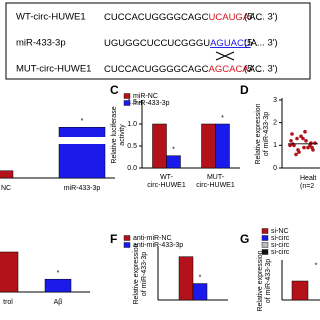 The width and height of the screenshot is (320, 320). I want to click on panel-letter: F, so click(113, 239).